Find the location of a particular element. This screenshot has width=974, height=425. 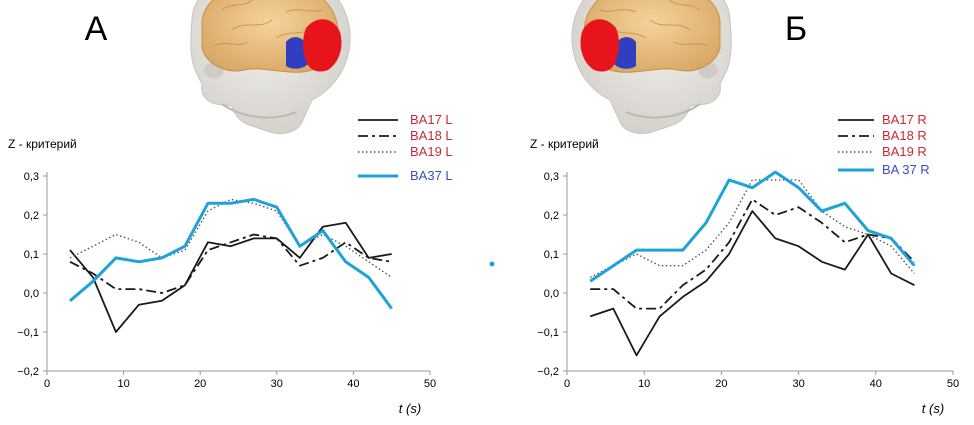

series-line-ba17-l is located at coordinates (230, 277).